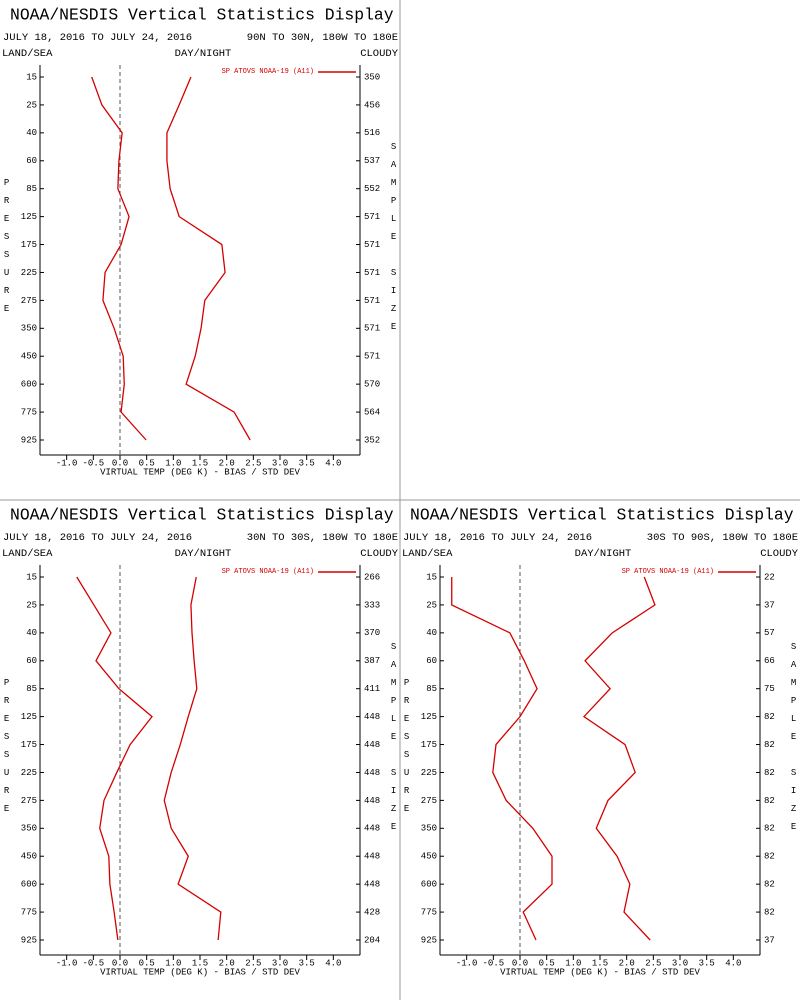 This screenshot has width=800, height=1000. I want to click on sample-size: 387, so click(372, 661).